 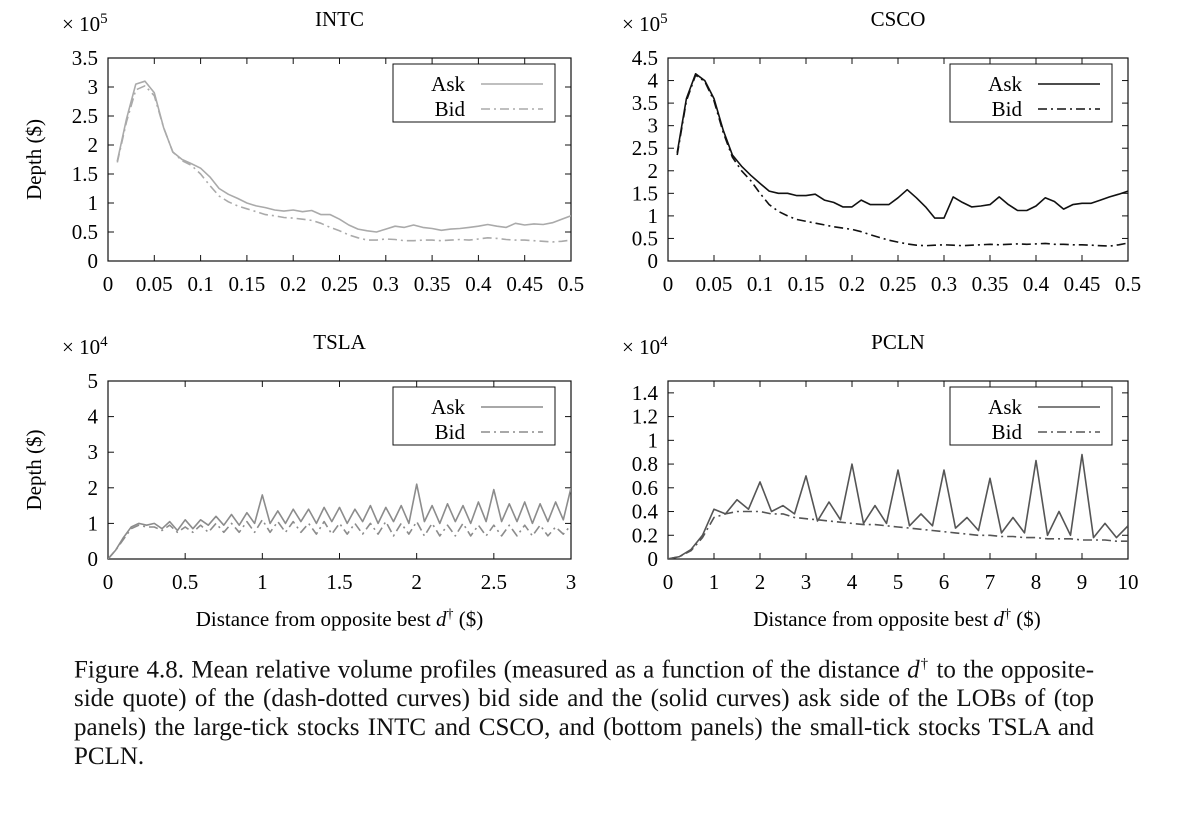 What do you see at coordinates (1128, 582) in the screenshot?
I see `x-tick-label: 10` at bounding box center [1128, 582].